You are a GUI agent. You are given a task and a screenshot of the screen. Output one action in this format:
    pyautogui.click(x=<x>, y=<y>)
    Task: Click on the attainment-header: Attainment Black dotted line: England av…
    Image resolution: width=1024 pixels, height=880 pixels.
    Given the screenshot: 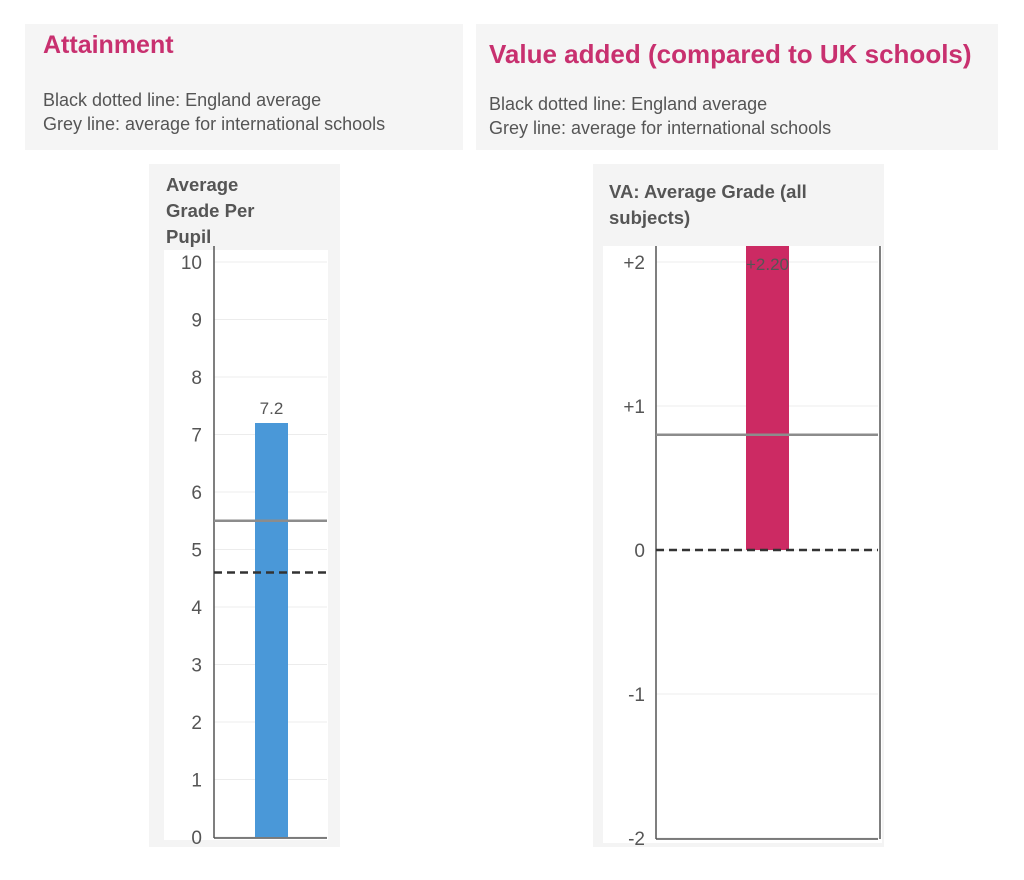 What is the action you would take?
    pyautogui.click(x=244, y=87)
    